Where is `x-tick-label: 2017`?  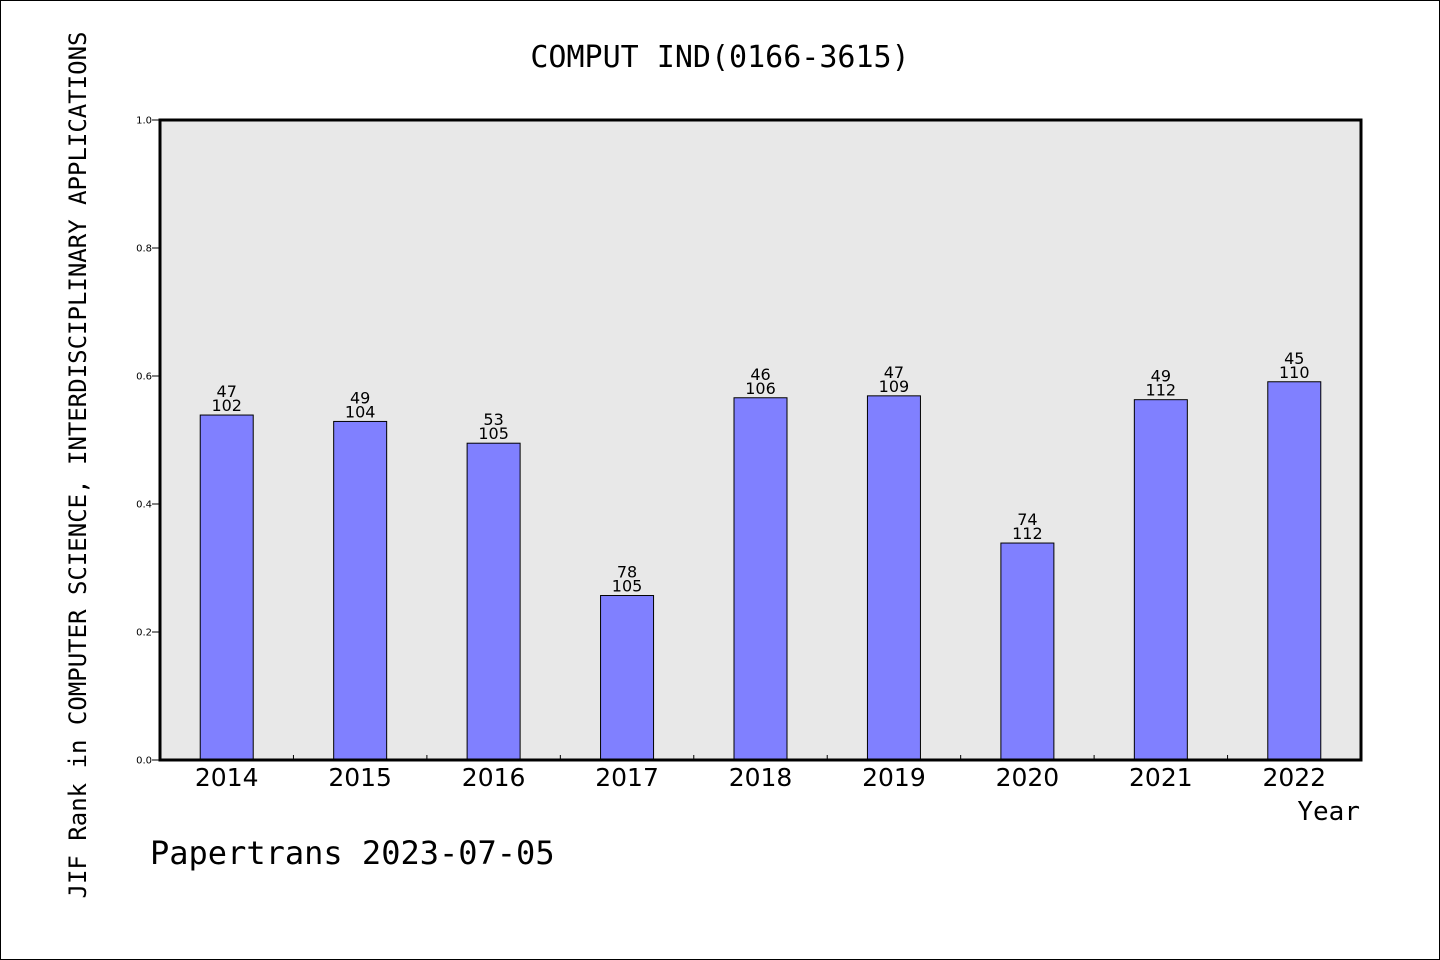
x-tick-label: 2017 is located at coordinates (627, 777).